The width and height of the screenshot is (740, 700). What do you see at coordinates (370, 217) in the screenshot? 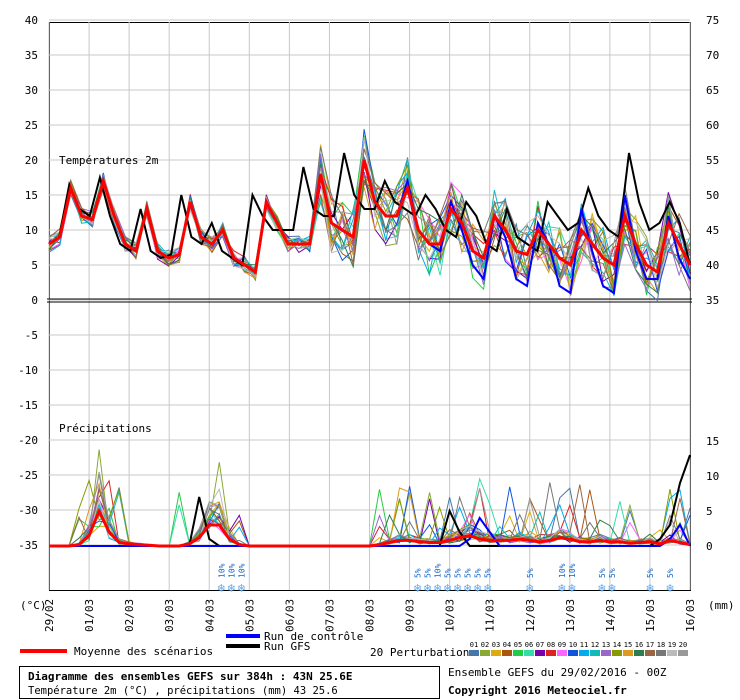
I see `mean-temp-line` at bounding box center [370, 217].